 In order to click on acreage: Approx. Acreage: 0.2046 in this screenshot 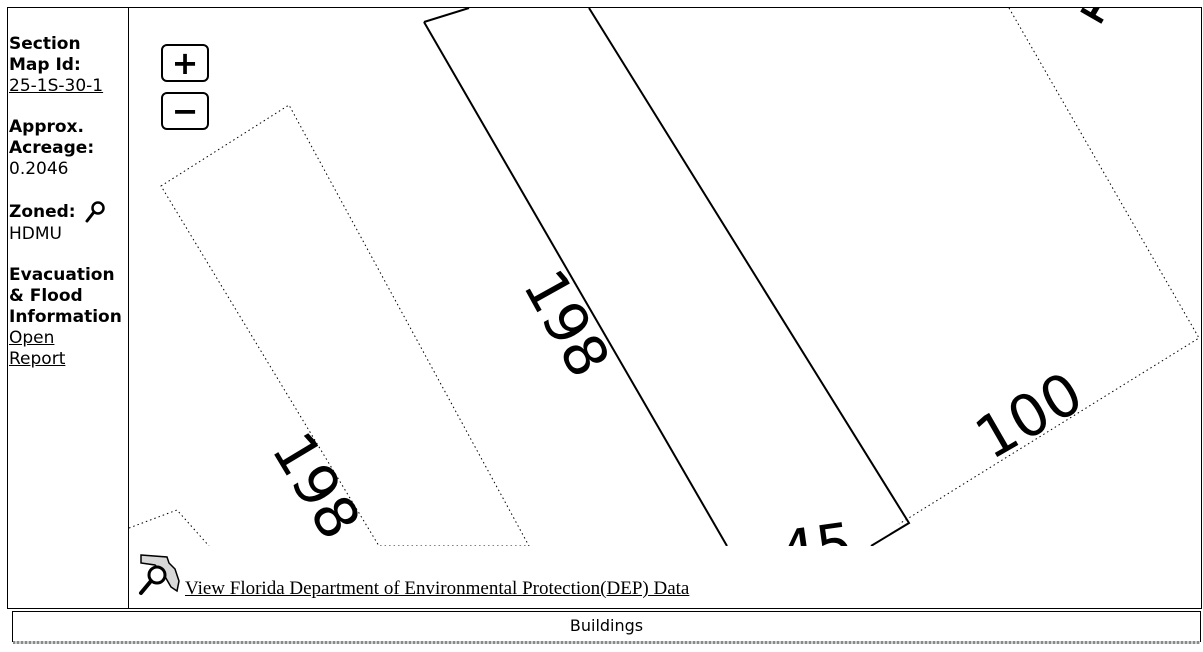, I will do `click(68, 148)`.